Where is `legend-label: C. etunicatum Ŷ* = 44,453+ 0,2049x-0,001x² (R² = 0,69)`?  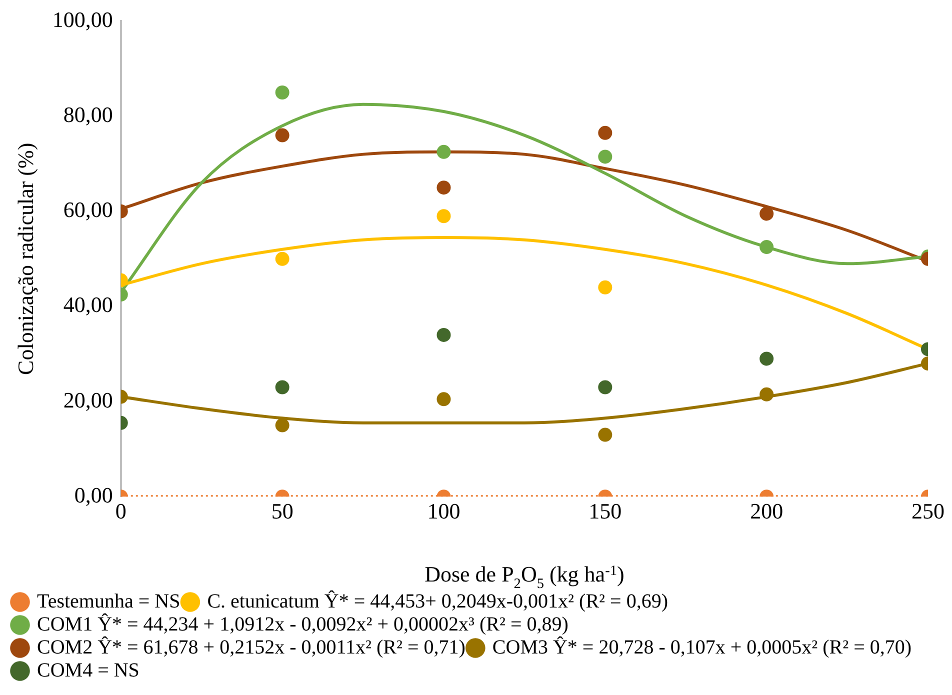
legend-label: C. etunicatum Ŷ* = 44,453+ 0,2049x-0,001x² (R² = 0,69) is located at coordinates (437, 600).